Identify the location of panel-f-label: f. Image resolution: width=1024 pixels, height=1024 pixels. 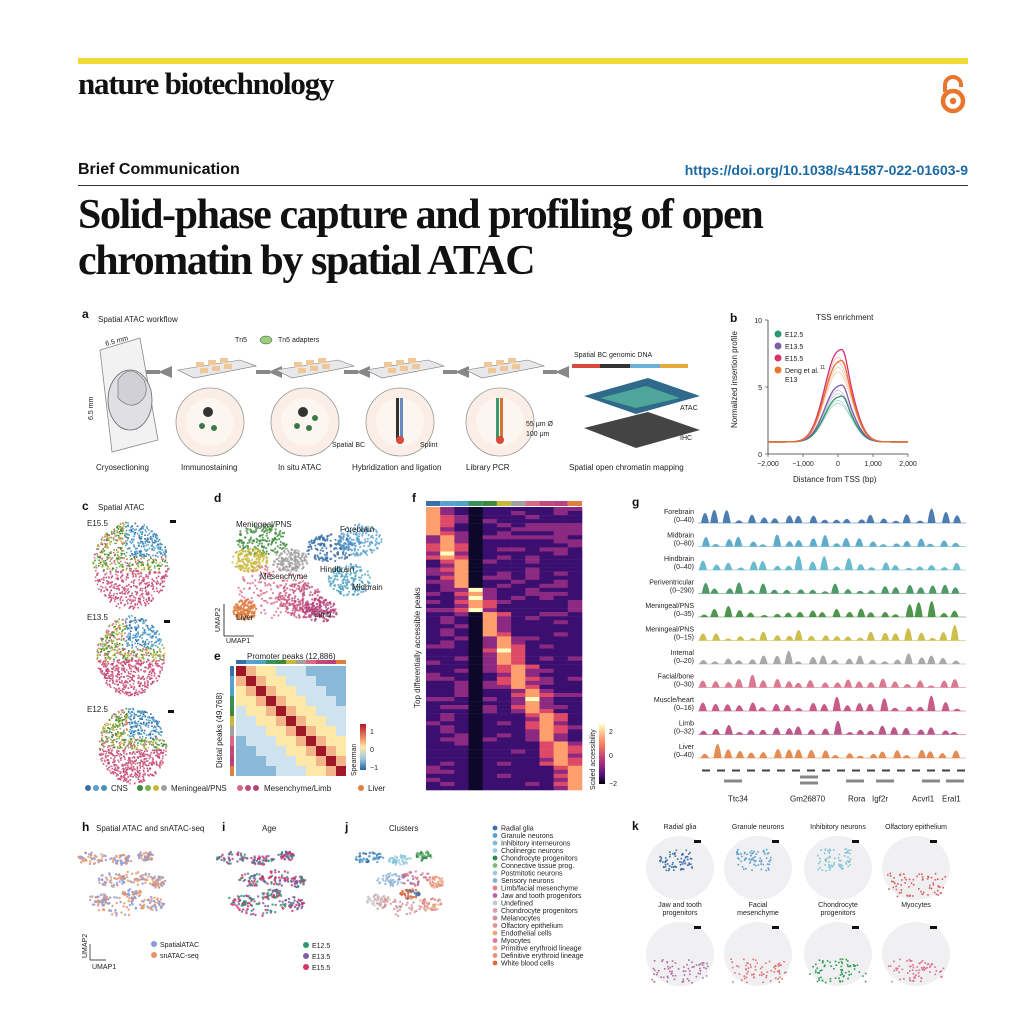
(414, 498).